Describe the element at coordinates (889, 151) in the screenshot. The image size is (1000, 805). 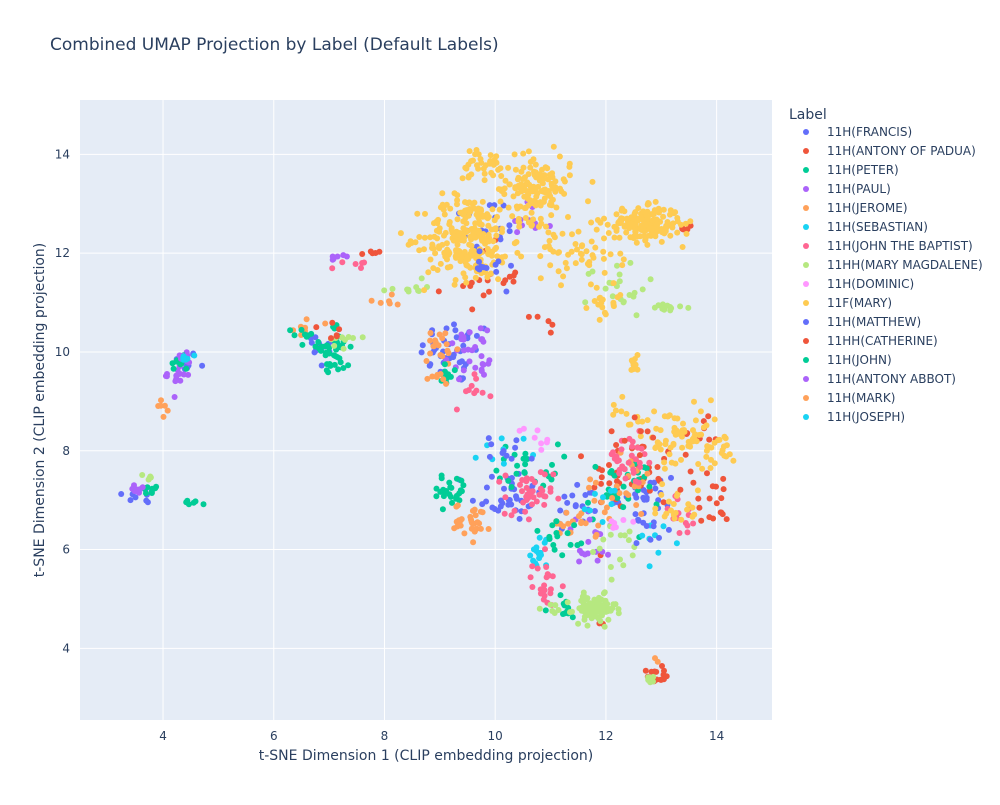
I see `legend-item: 11H(ANTONY OF PADUA)` at that location.